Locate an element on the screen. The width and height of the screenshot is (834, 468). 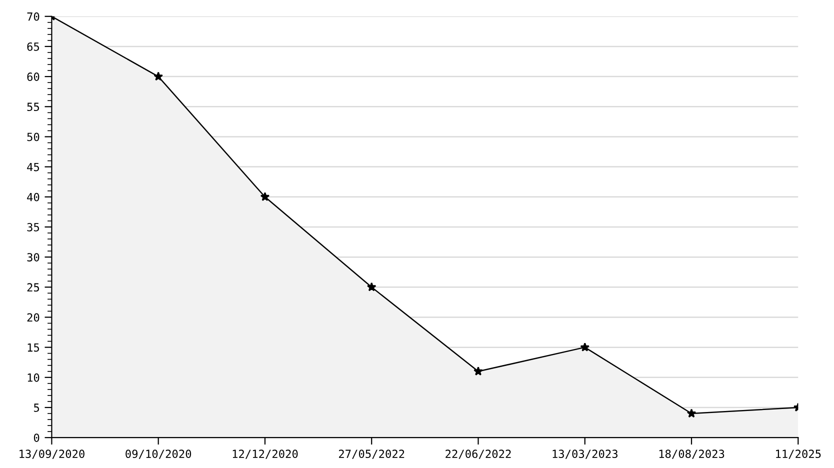
x-tick-label: 09/10/2020 is located at coordinates (159, 454).